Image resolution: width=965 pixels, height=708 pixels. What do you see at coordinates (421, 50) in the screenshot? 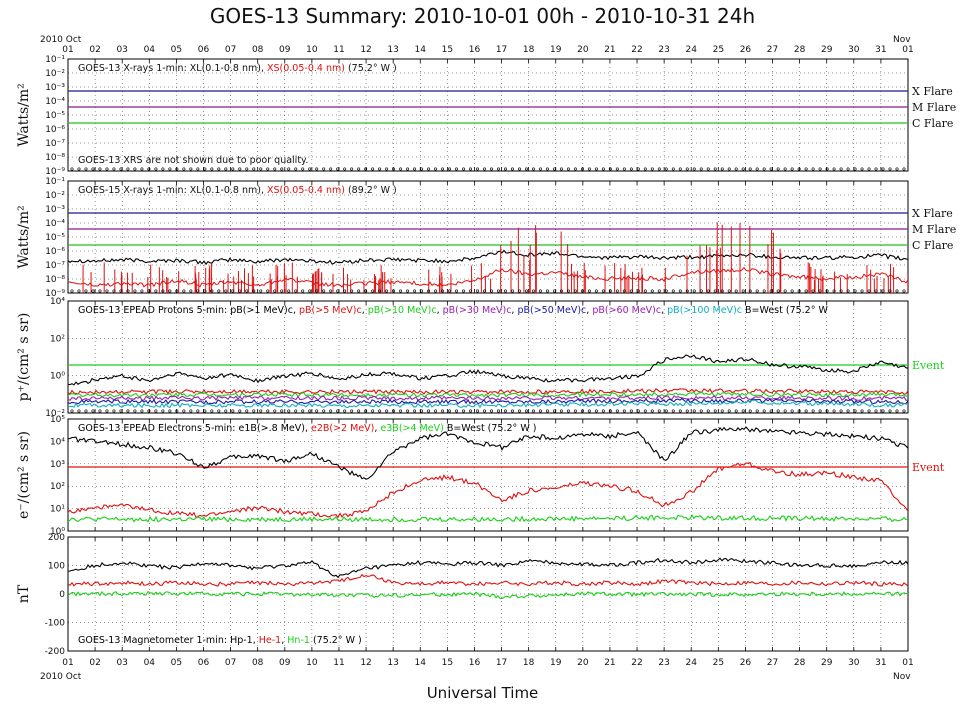
I see `top-day-tick-label: 14` at bounding box center [421, 50].